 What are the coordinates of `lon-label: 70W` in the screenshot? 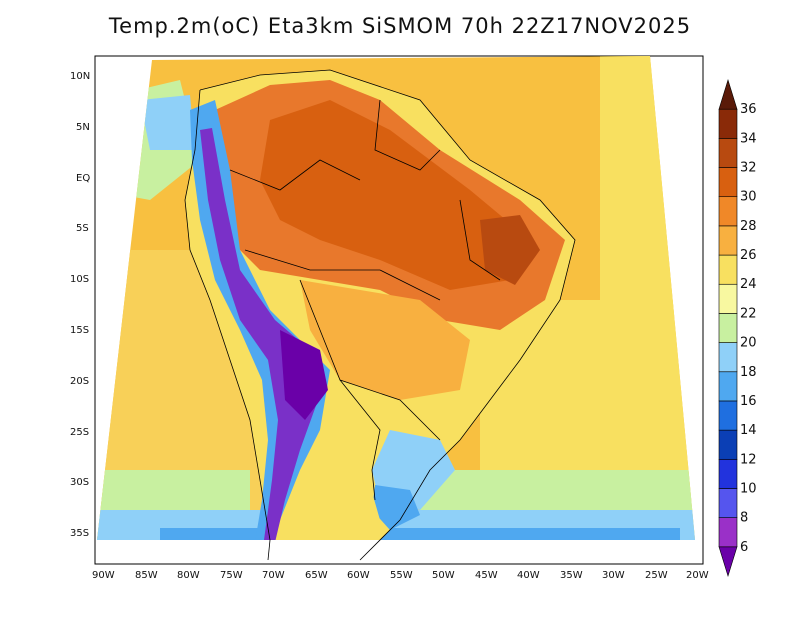 It's located at (273, 575).